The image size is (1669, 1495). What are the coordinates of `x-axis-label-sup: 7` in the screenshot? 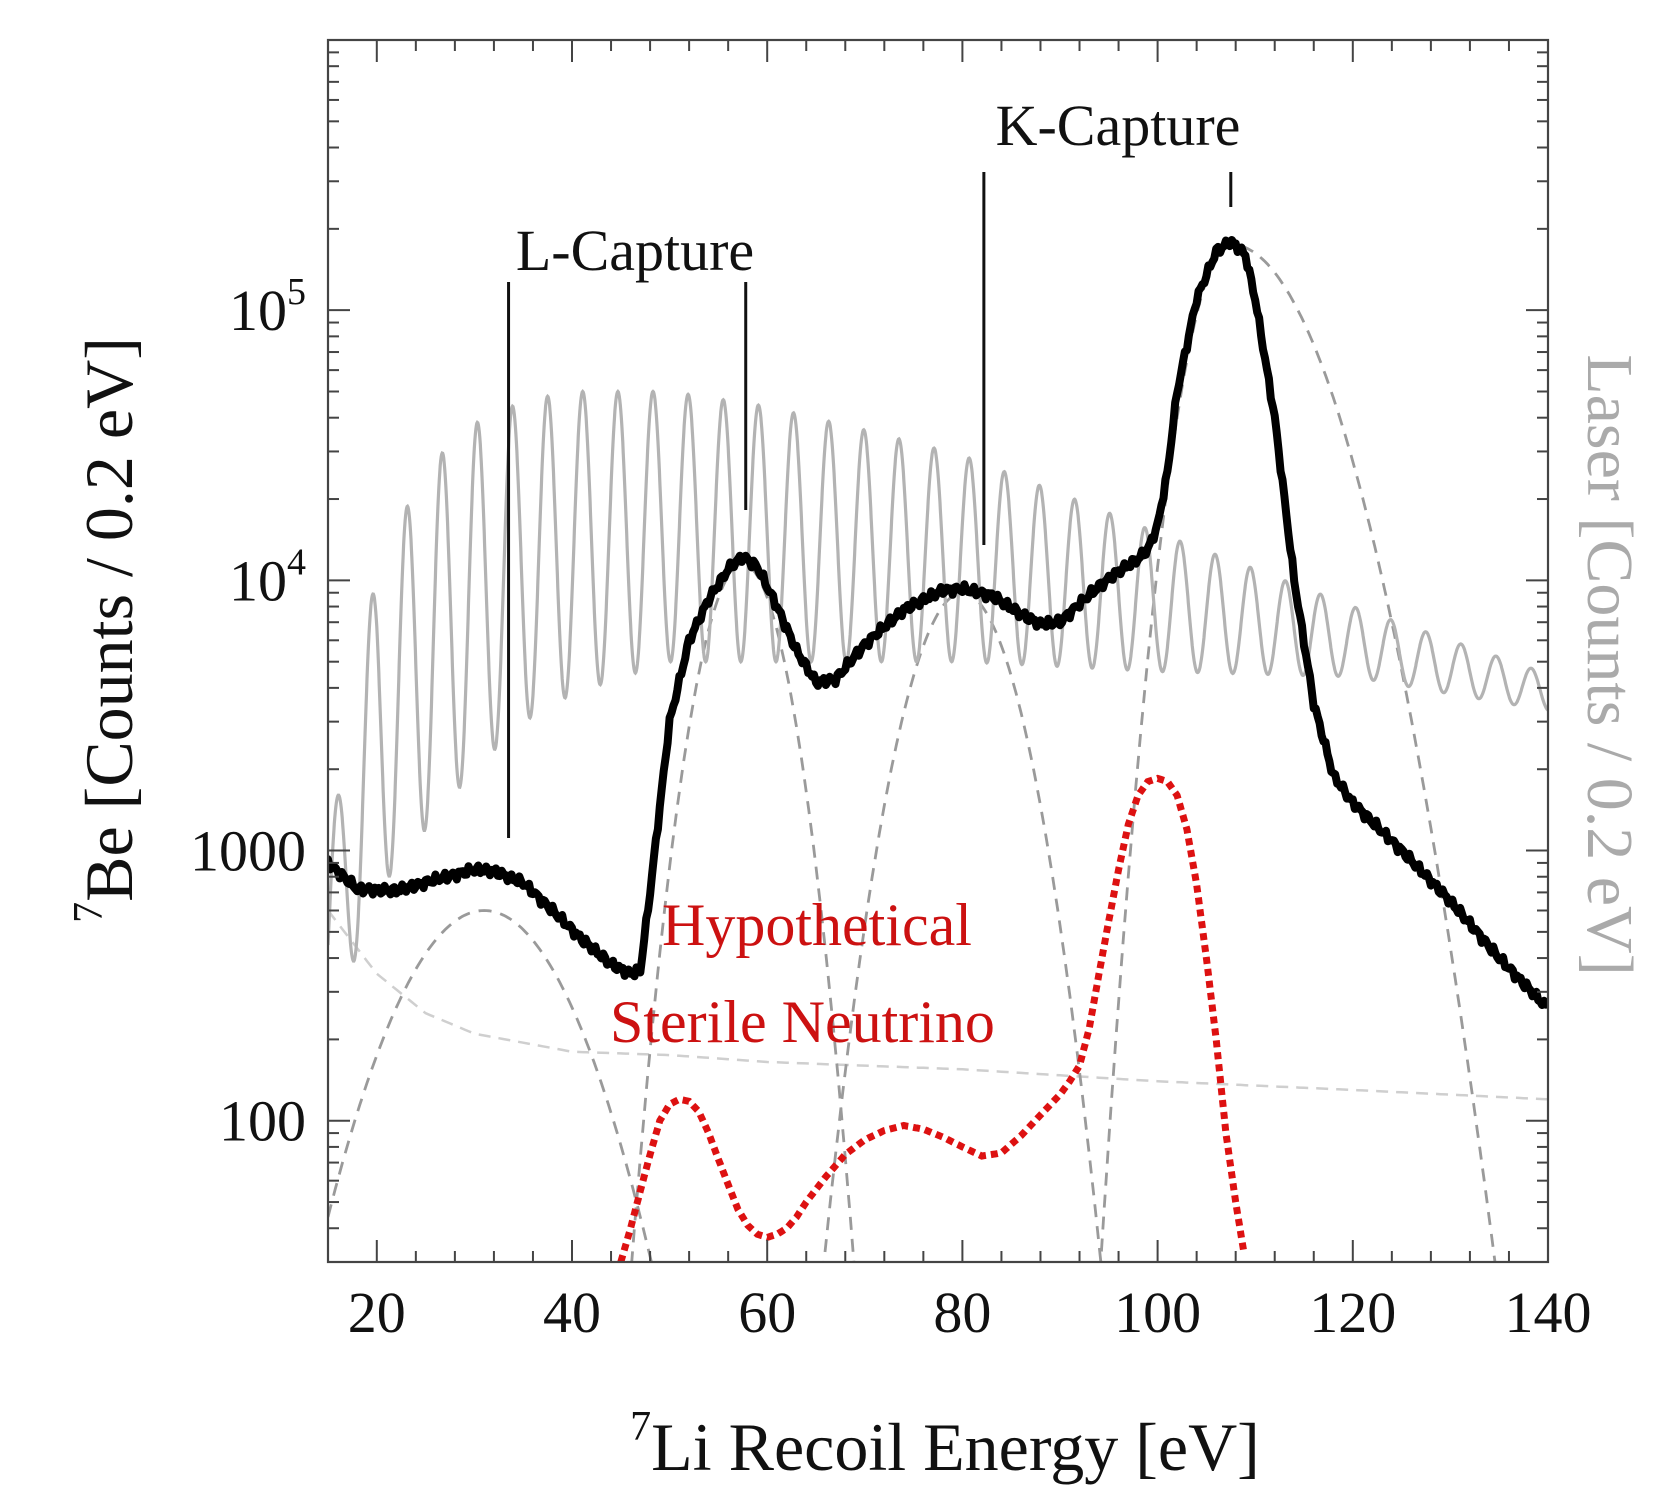 It's located at (640, 1427).